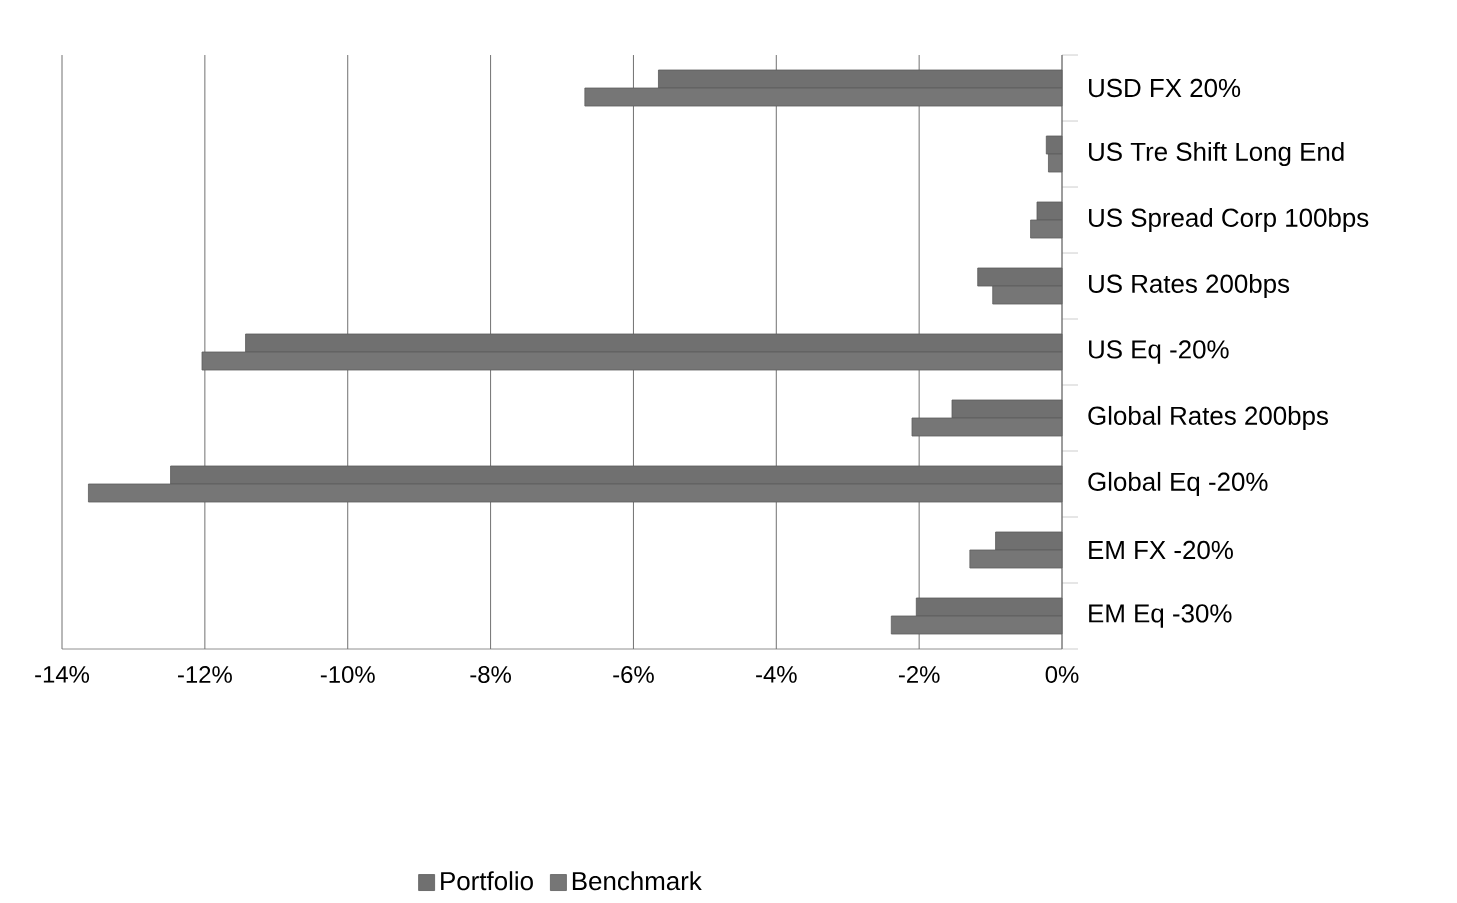 Image resolution: width=1457 pixels, height=903 pixels. Describe the element at coordinates (347, 674) in the screenshot. I see `x-tick-label: -10%` at that location.